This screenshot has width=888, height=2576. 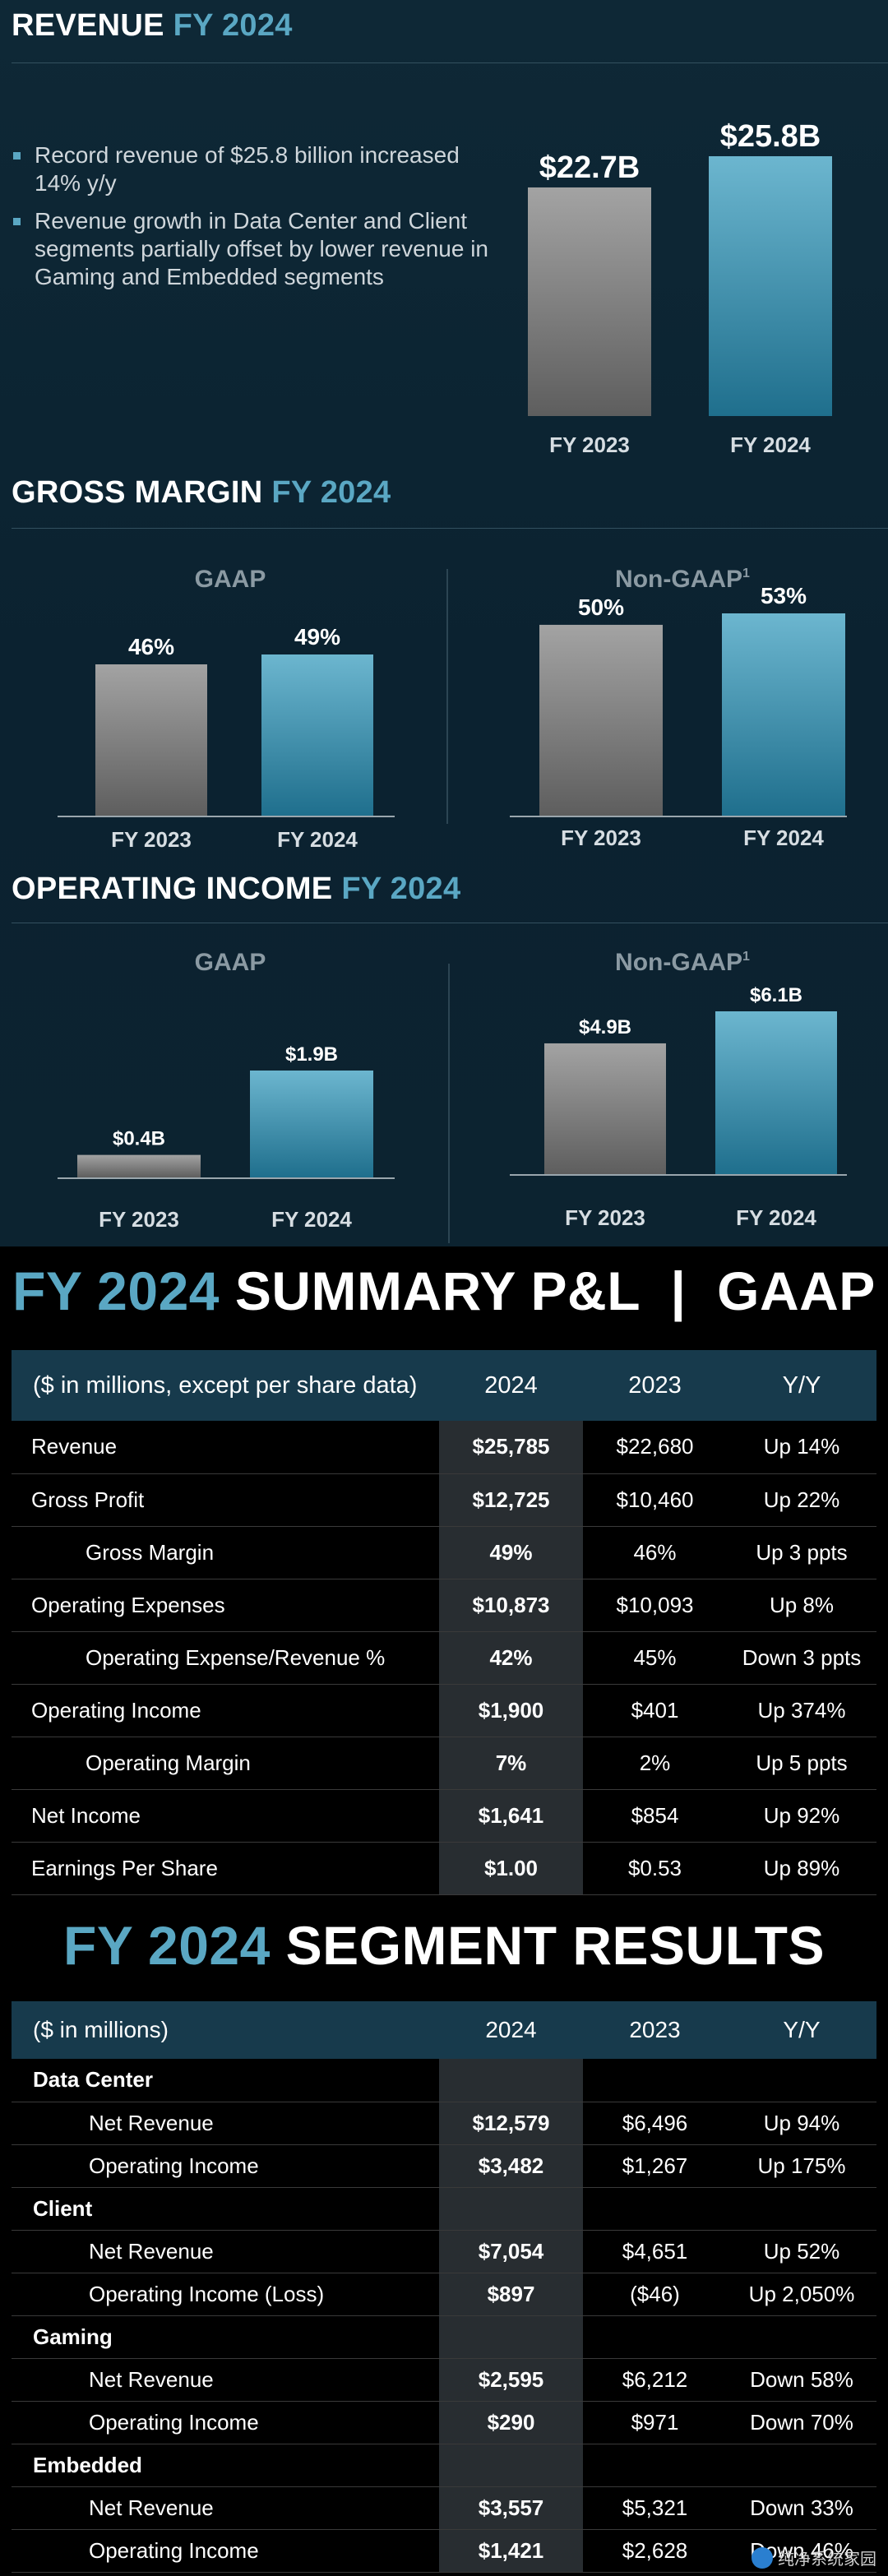 What do you see at coordinates (137, 492) in the screenshot?
I see `gross-margin-title-text: GROSS MARGIN` at bounding box center [137, 492].